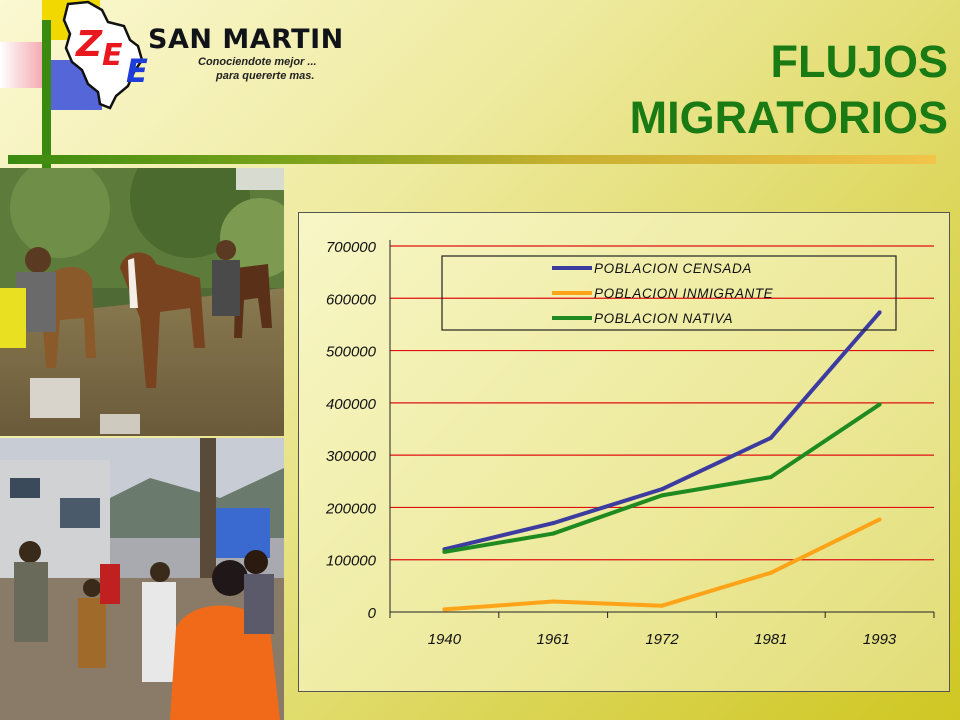  What do you see at coordinates (246, 39) in the screenshot?
I see `logo-name: SAN MARTIN` at bounding box center [246, 39].